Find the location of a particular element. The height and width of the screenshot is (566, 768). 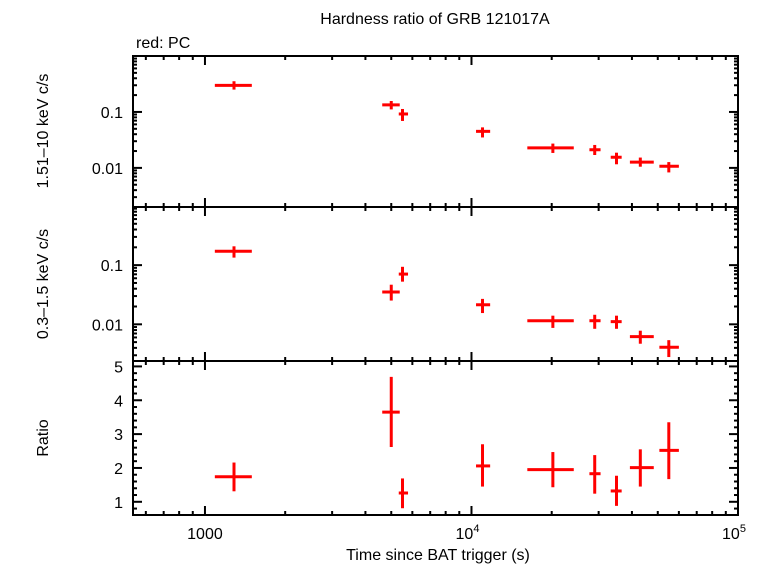

y-axis-label-middle: 0.3–1.5 keV c/s is located at coordinates (43, 284).